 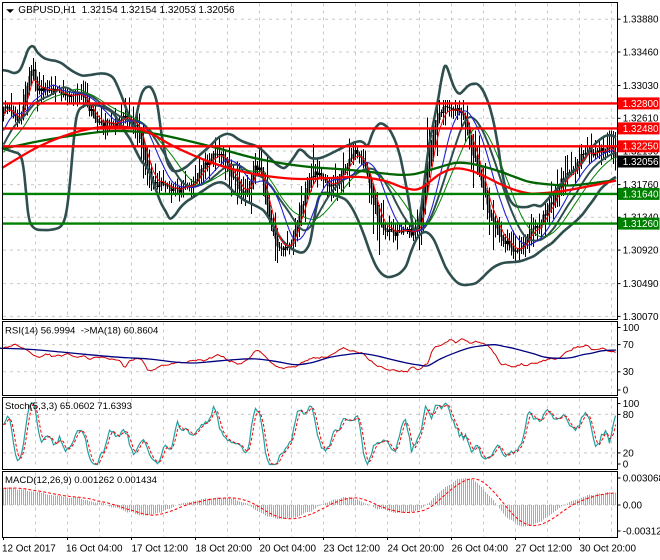 What do you see at coordinates (628, 453) in the screenshot?
I see `svg-text: 20` at bounding box center [628, 453].